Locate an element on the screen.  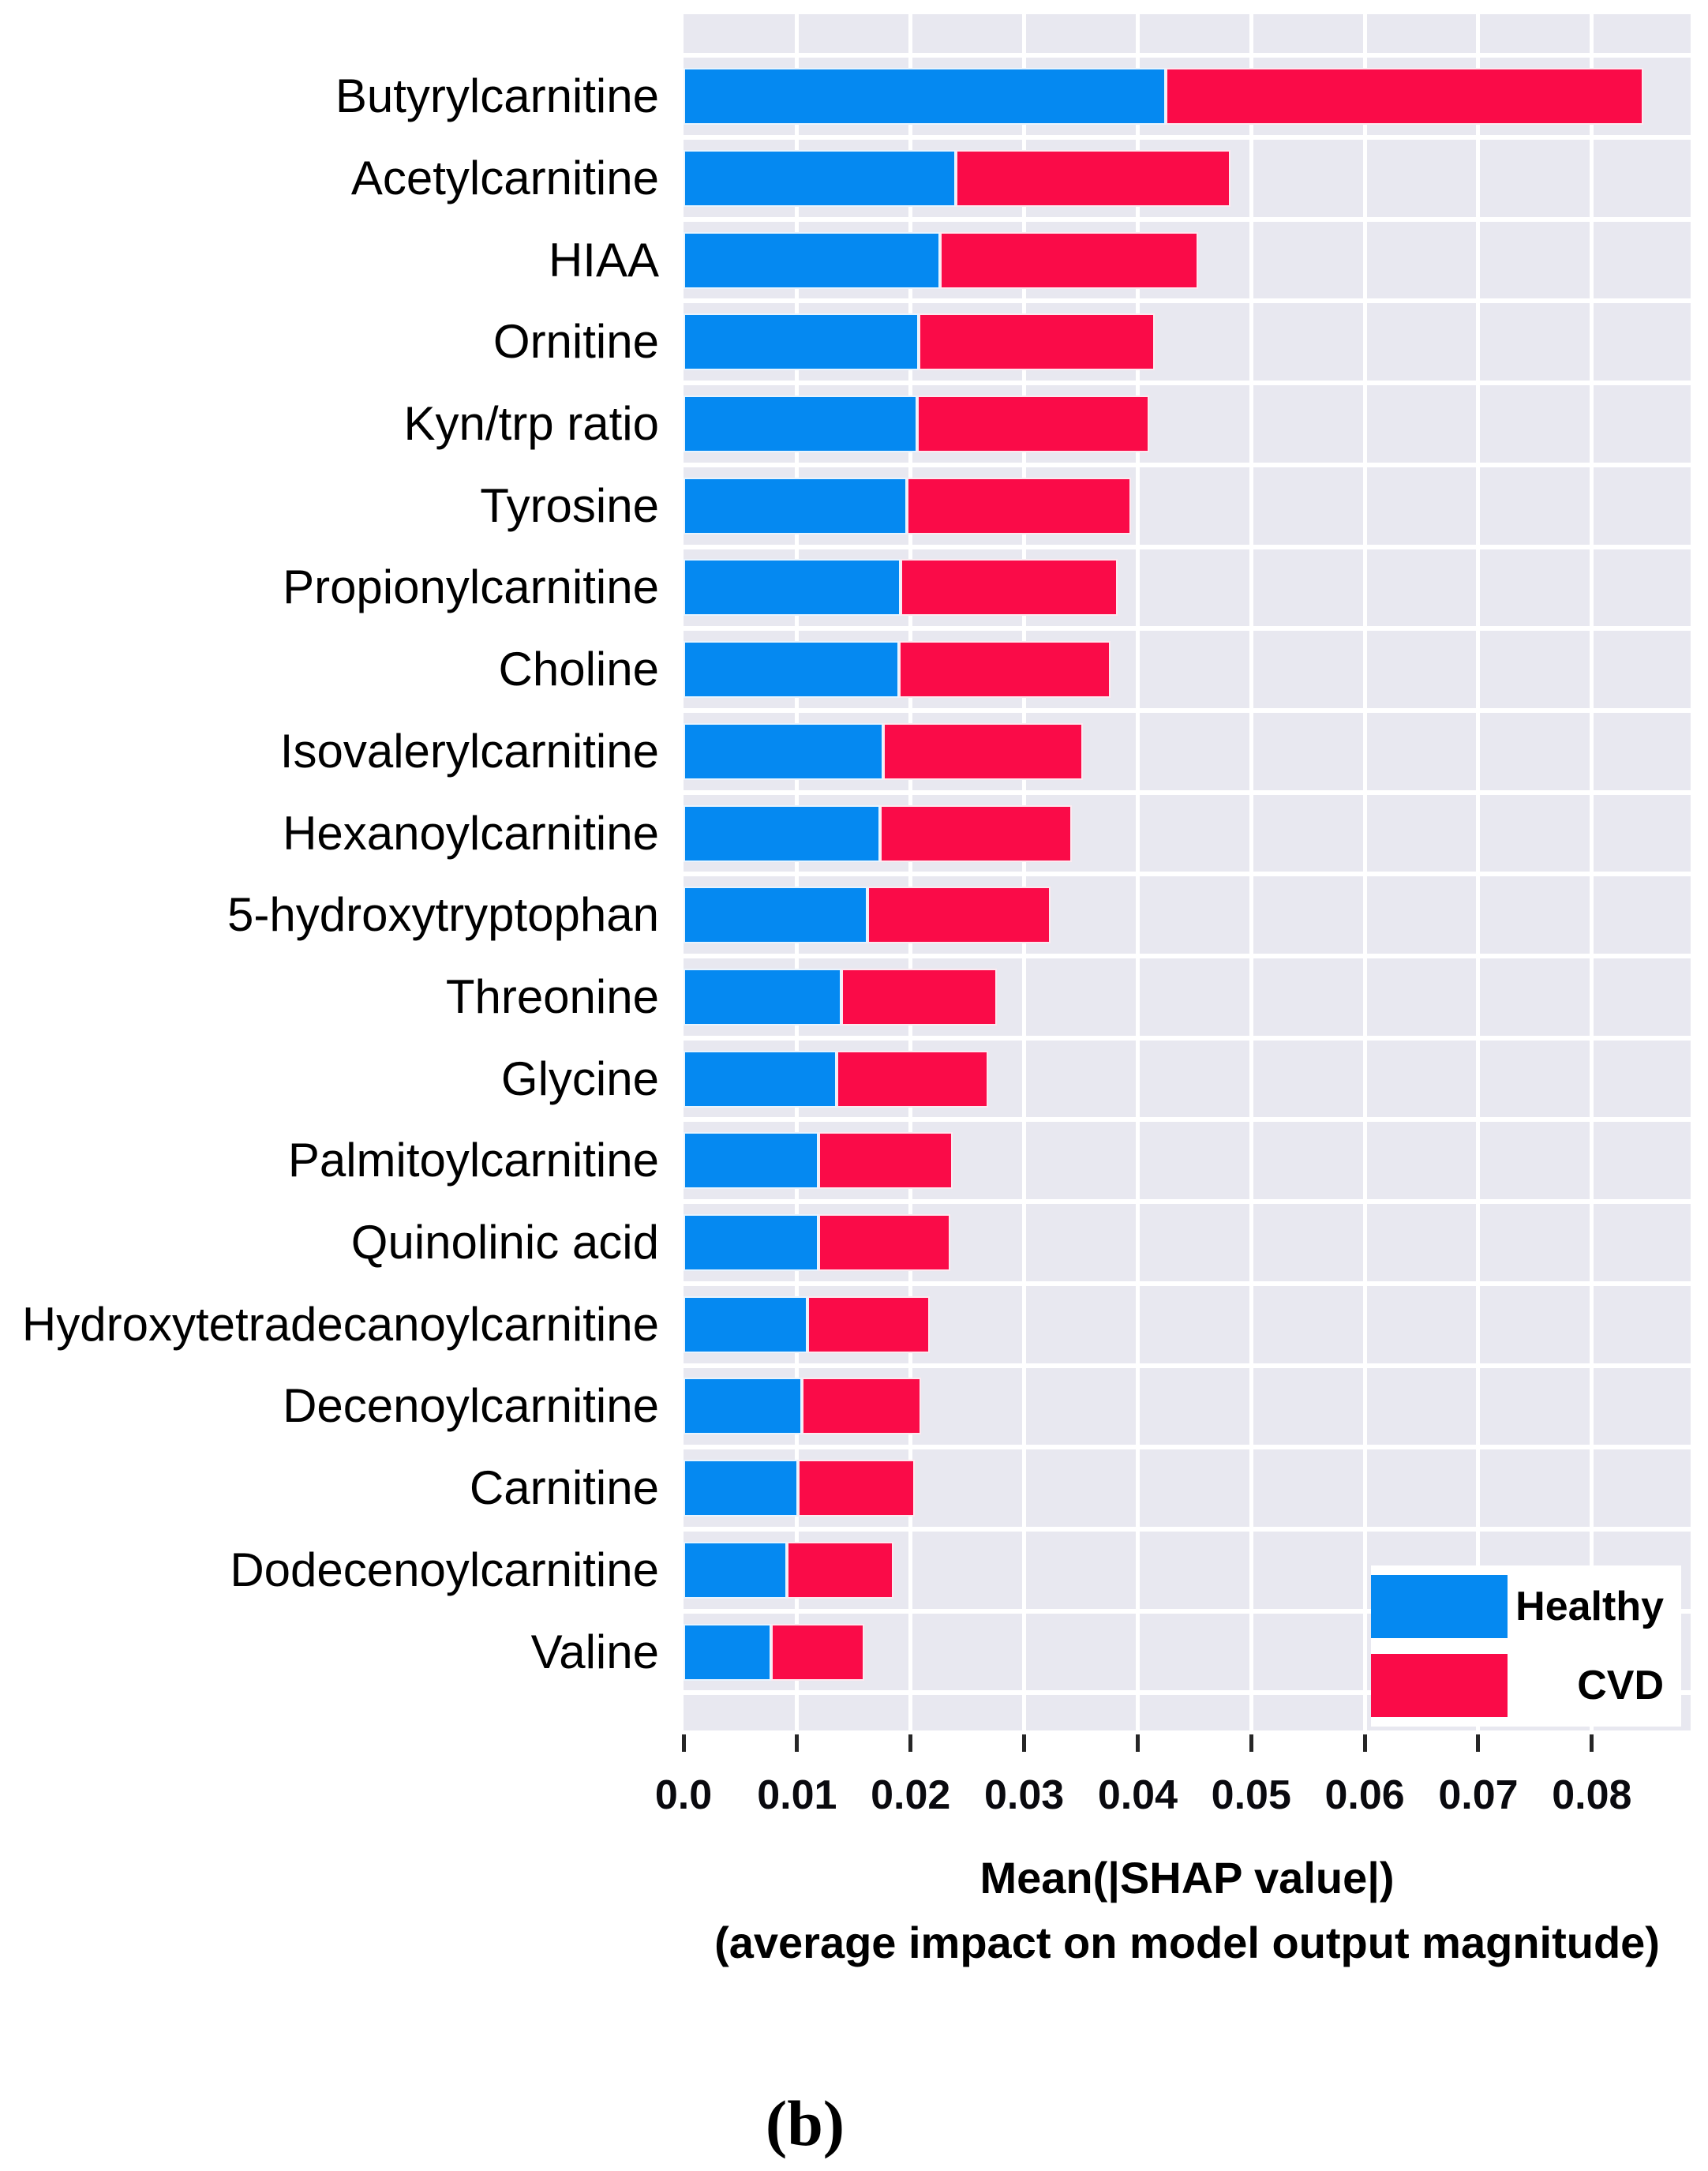
category-label: Butyrylcarnitine is located at coordinates (497, 96).